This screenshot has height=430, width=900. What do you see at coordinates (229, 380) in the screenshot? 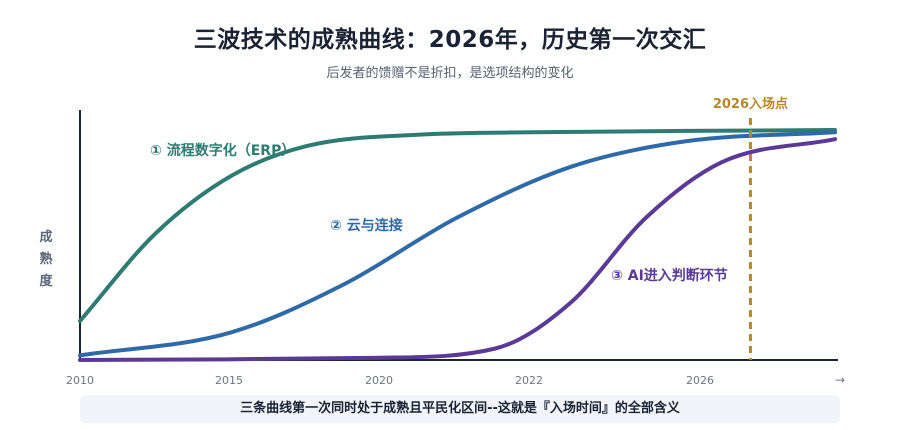
I see `x-tick-label: 2015` at bounding box center [229, 380].